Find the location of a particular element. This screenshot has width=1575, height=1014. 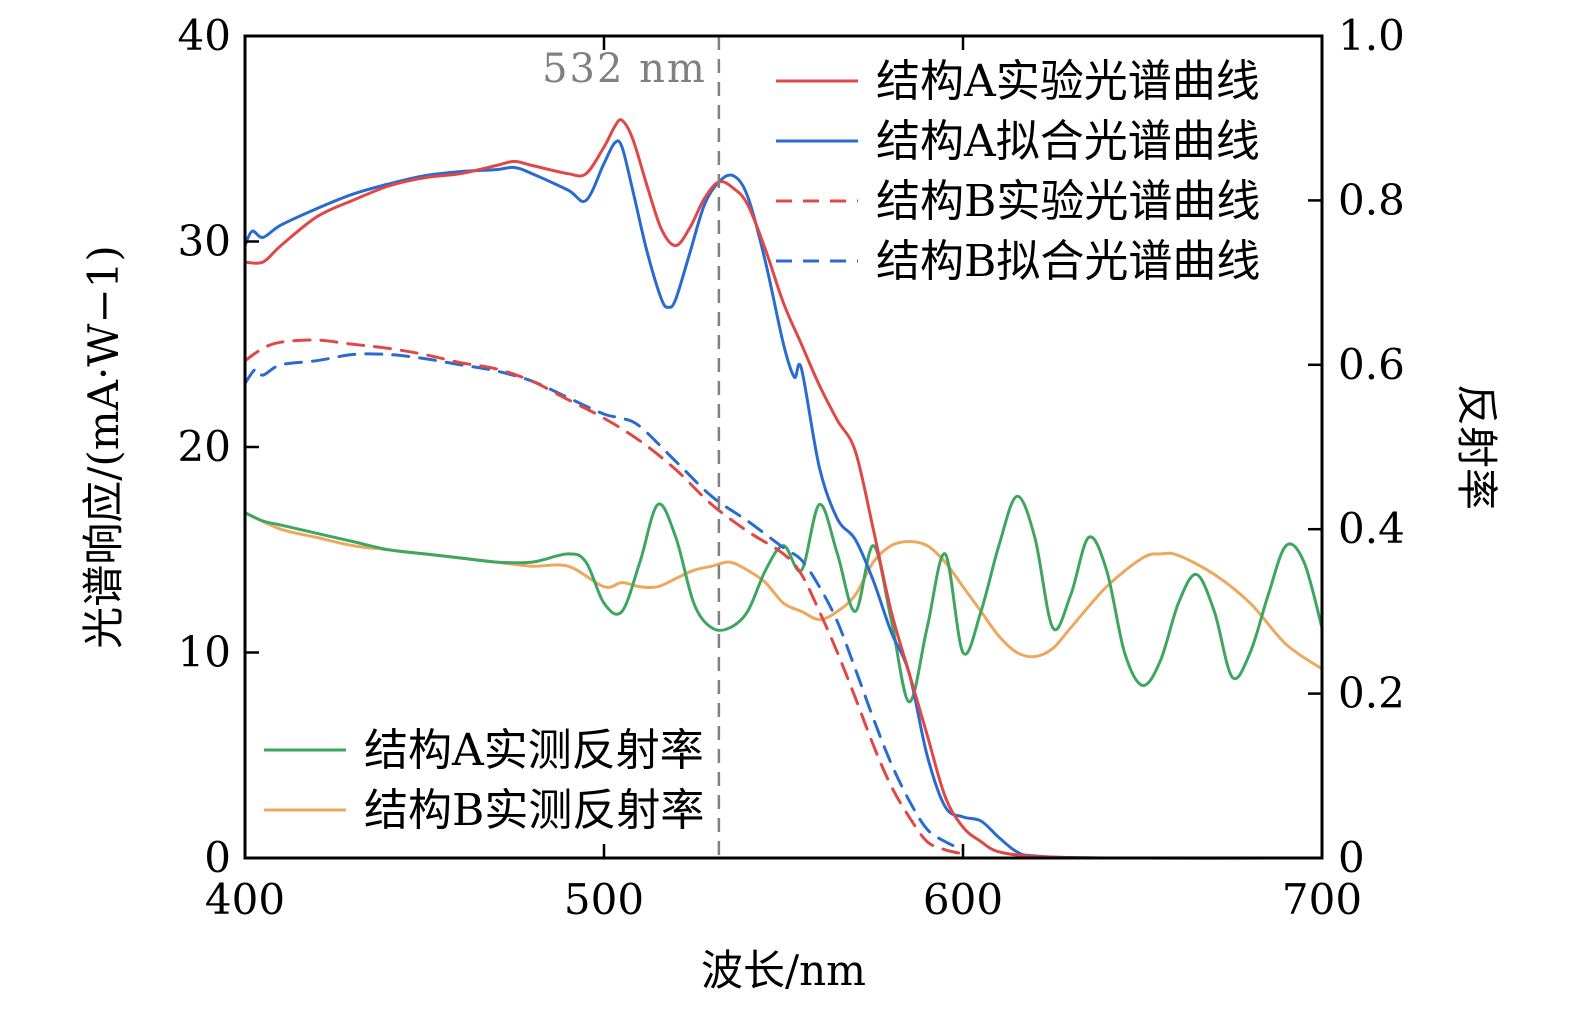

y-axis-right-title: 反射率 is located at coordinates (1476, 447).